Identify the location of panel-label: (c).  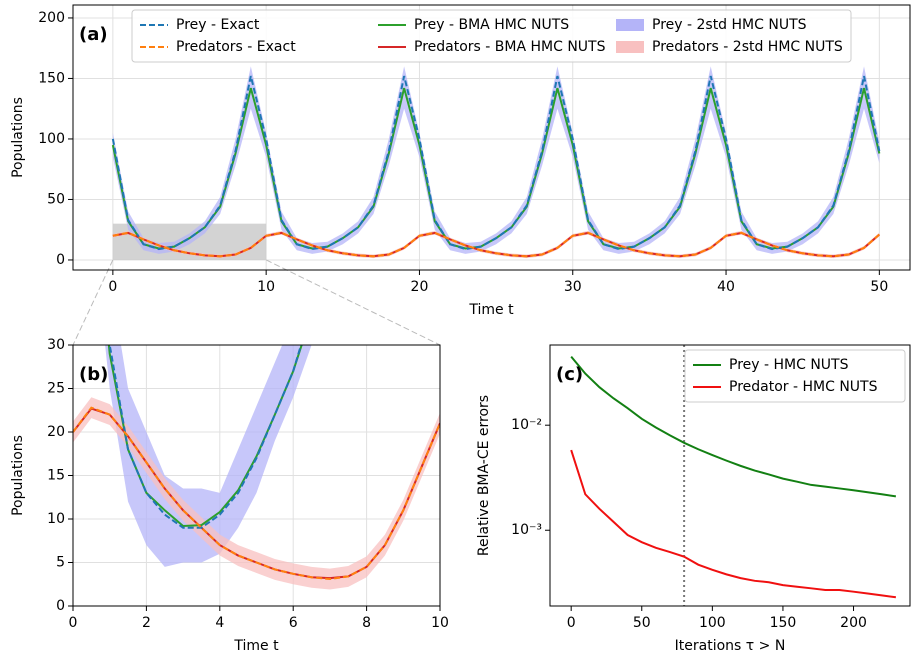
(569, 374).